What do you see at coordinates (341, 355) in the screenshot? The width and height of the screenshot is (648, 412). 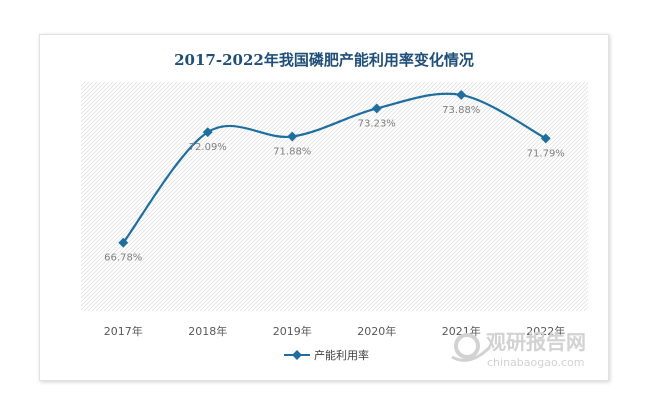 I see `legend-entry-label: 产能利用率` at bounding box center [341, 355].